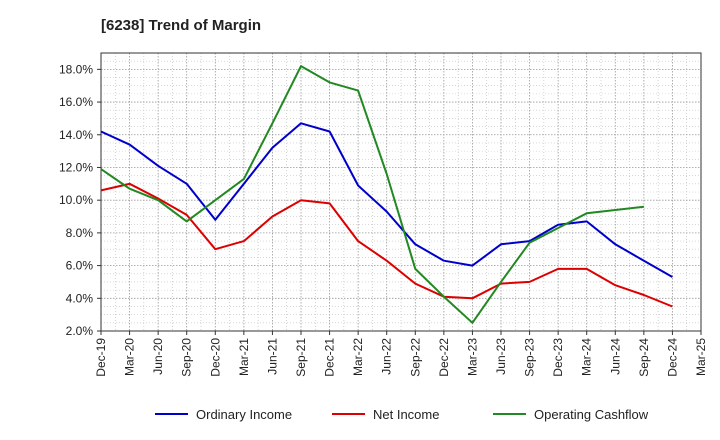  What do you see at coordinates (301, 357) in the screenshot?
I see `x-tick-label: Sep-21` at bounding box center [301, 357].